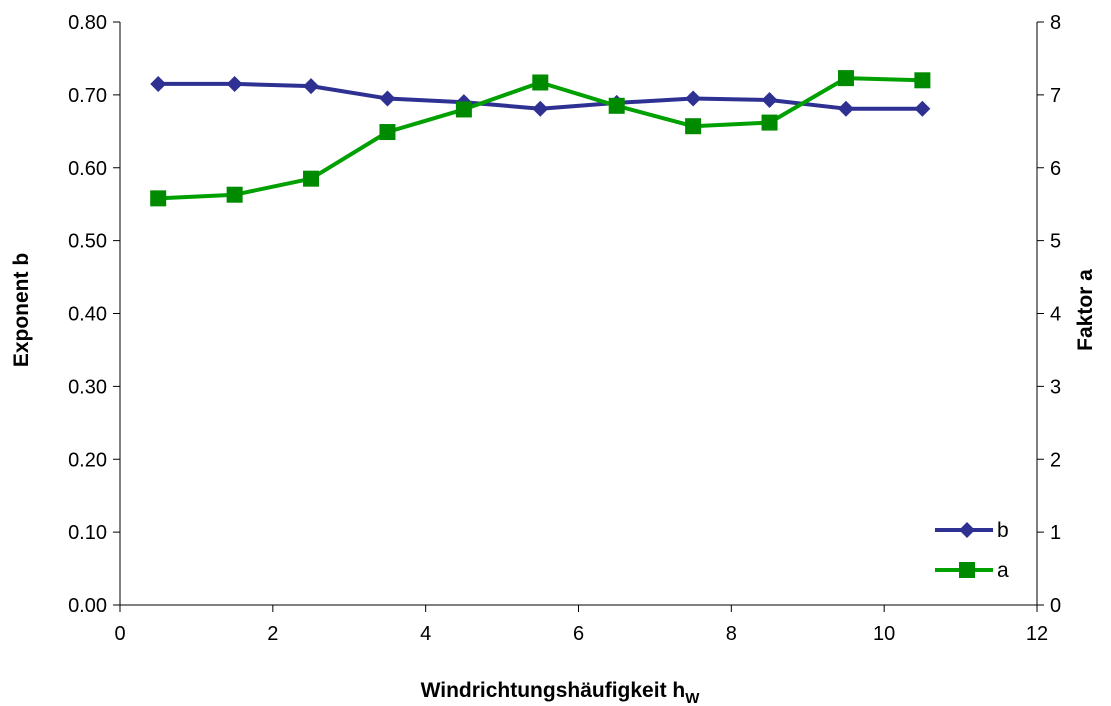  I want to click on x-axis-title-main: Windrichtungshäufigkeit h, so click(553, 690).